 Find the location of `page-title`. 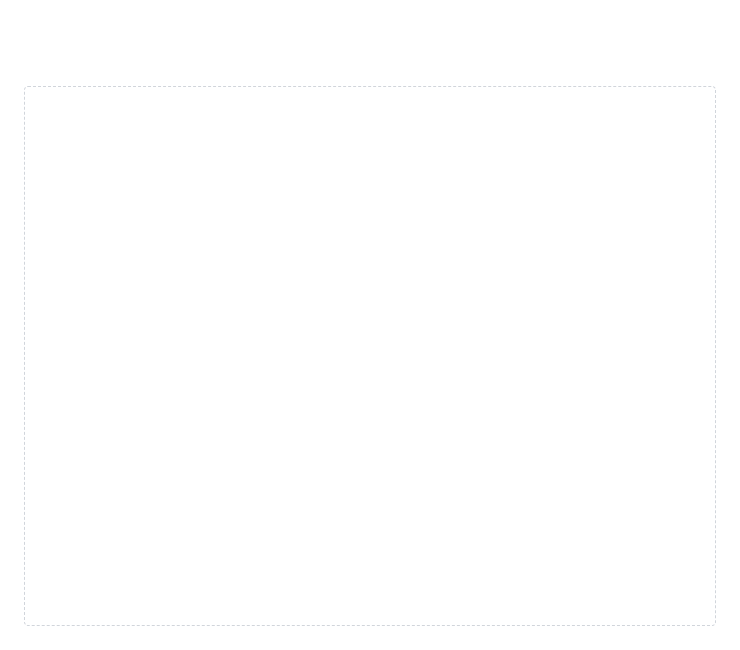

page-title is located at coordinates (370, 35).